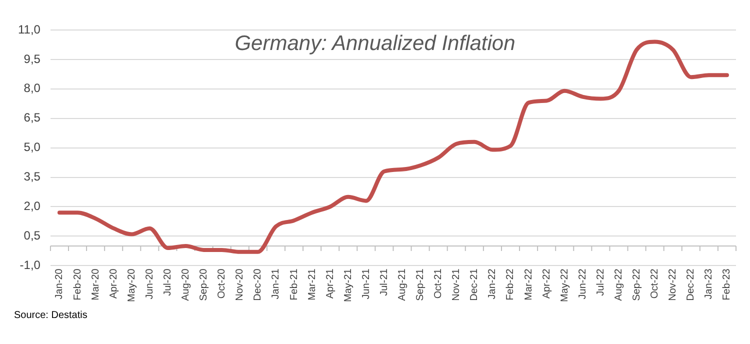 The width and height of the screenshot is (750, 344). Describe the element at coordinates (312, 284) in the screenshot. I see `x-tick-label: Mar-21` at that location.